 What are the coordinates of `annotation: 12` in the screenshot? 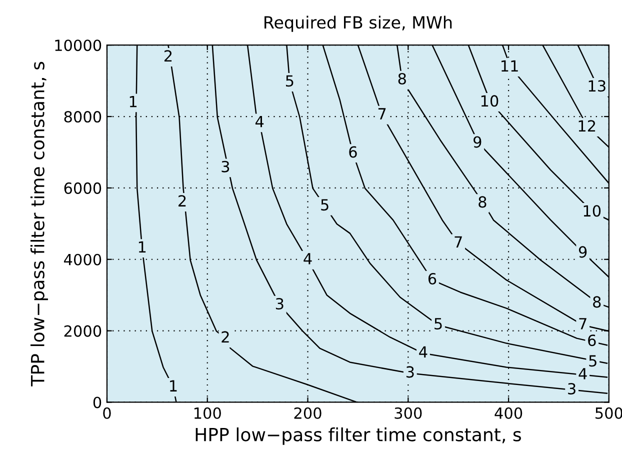 It's located at (587, 126).